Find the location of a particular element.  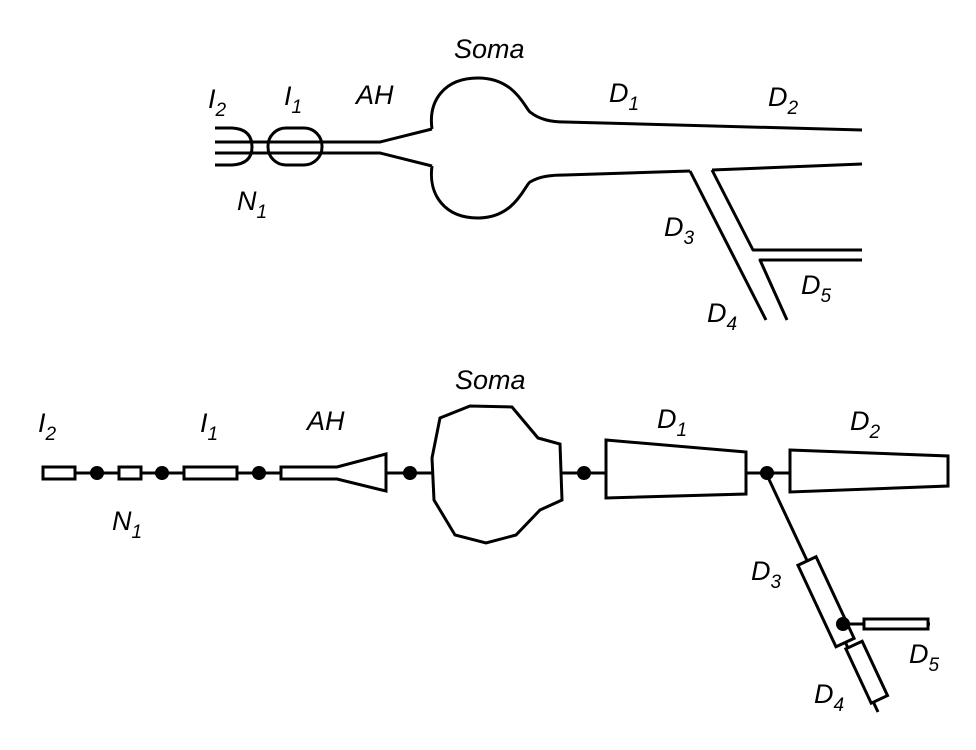

compartment-d4 is located at coordinates (866, 672).